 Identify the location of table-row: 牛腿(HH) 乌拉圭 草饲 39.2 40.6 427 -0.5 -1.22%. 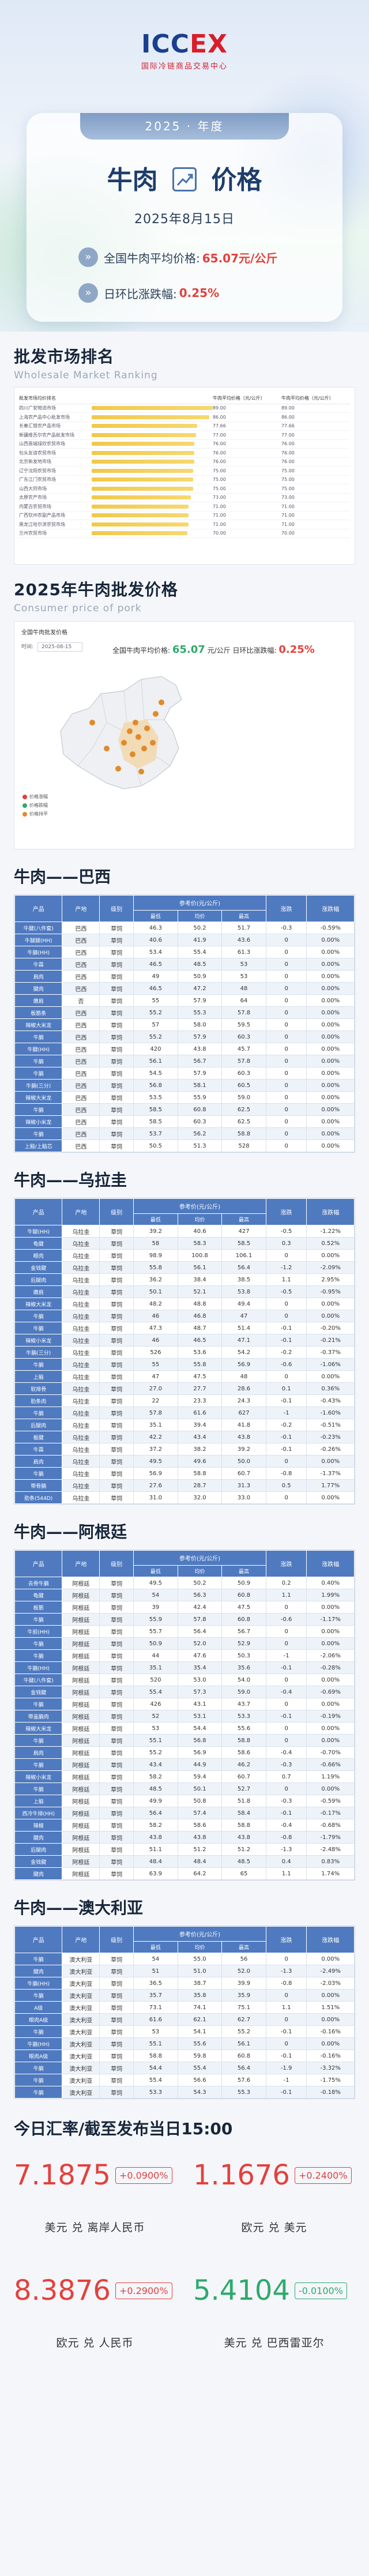
(184, 1231).